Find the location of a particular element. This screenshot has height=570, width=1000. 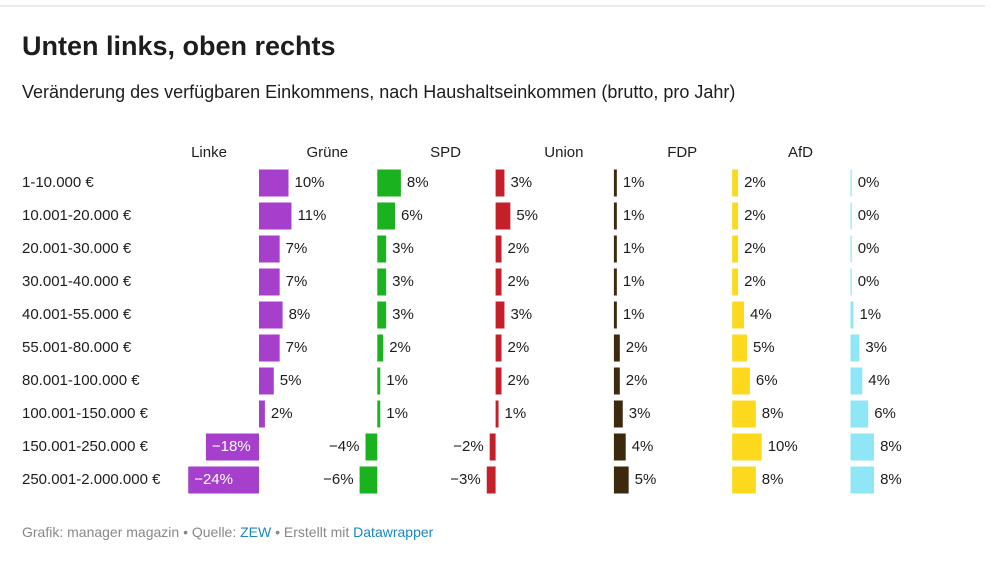

value-label: −2% is located at coordinates (468, 446).